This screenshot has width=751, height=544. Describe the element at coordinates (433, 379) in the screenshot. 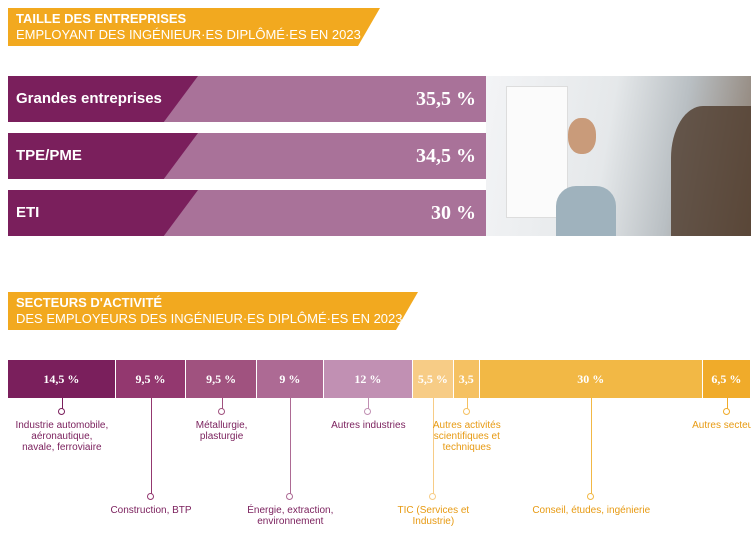

I see `segment: 5,5 %` at that location.